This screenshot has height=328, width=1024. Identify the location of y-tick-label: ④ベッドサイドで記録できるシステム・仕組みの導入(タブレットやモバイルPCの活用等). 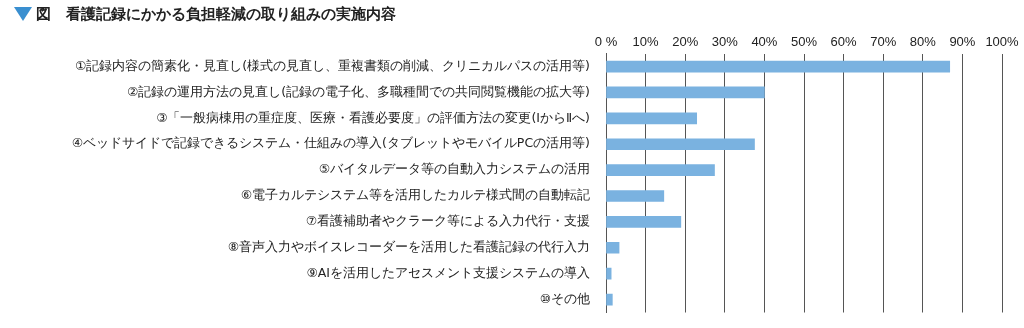
(330, 143).